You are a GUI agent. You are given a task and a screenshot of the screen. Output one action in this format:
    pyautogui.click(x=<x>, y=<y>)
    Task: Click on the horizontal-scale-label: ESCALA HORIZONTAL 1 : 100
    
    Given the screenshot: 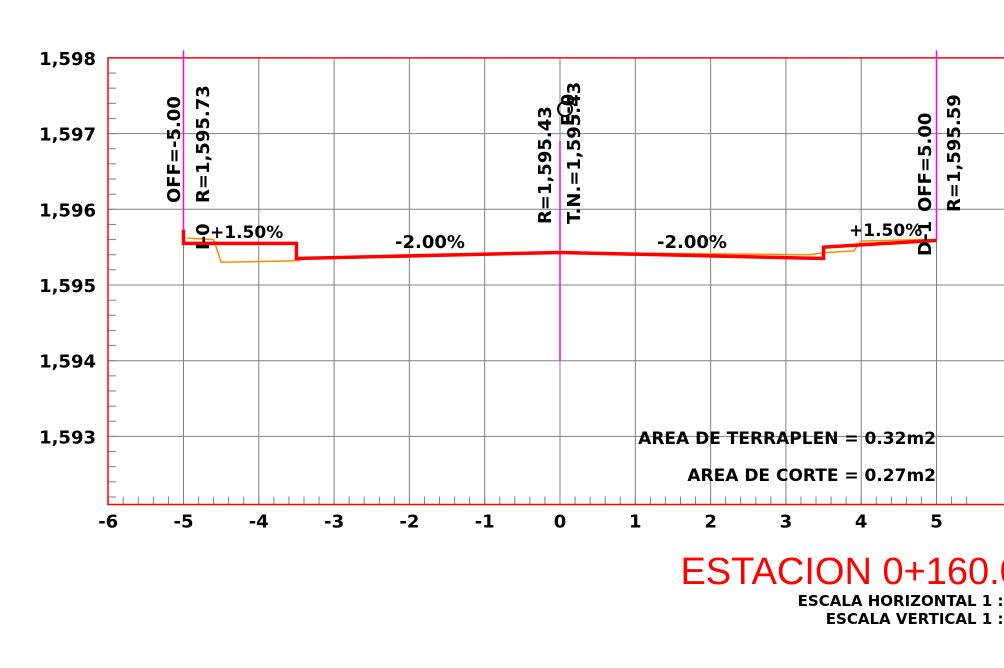 What is the action you would take?
    pyautogui.click(x=900, y=601)
    